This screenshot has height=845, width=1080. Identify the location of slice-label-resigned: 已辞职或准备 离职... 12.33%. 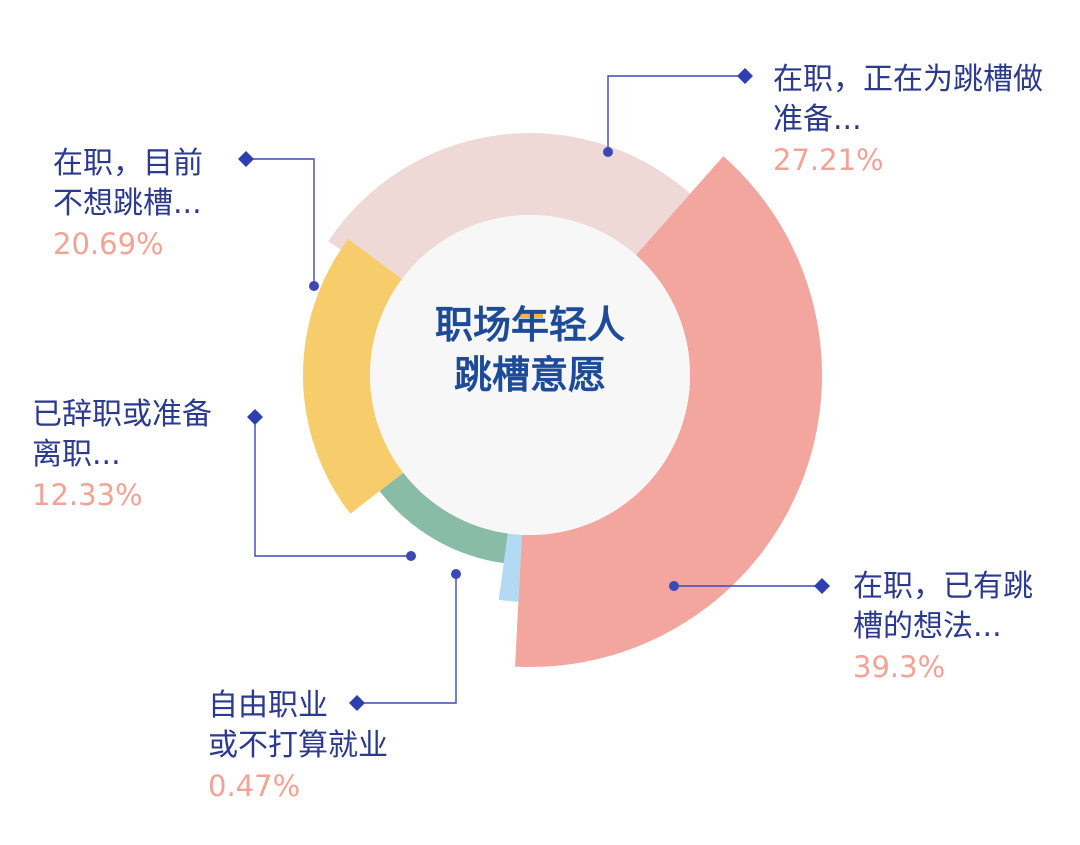
(122, 455).